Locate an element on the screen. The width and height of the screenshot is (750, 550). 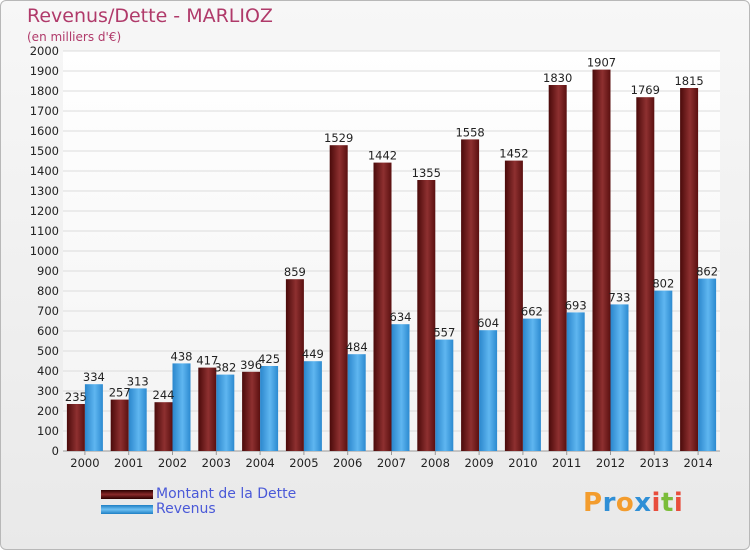
y-tick-label: 1700 is located at coordinates (44, 111).